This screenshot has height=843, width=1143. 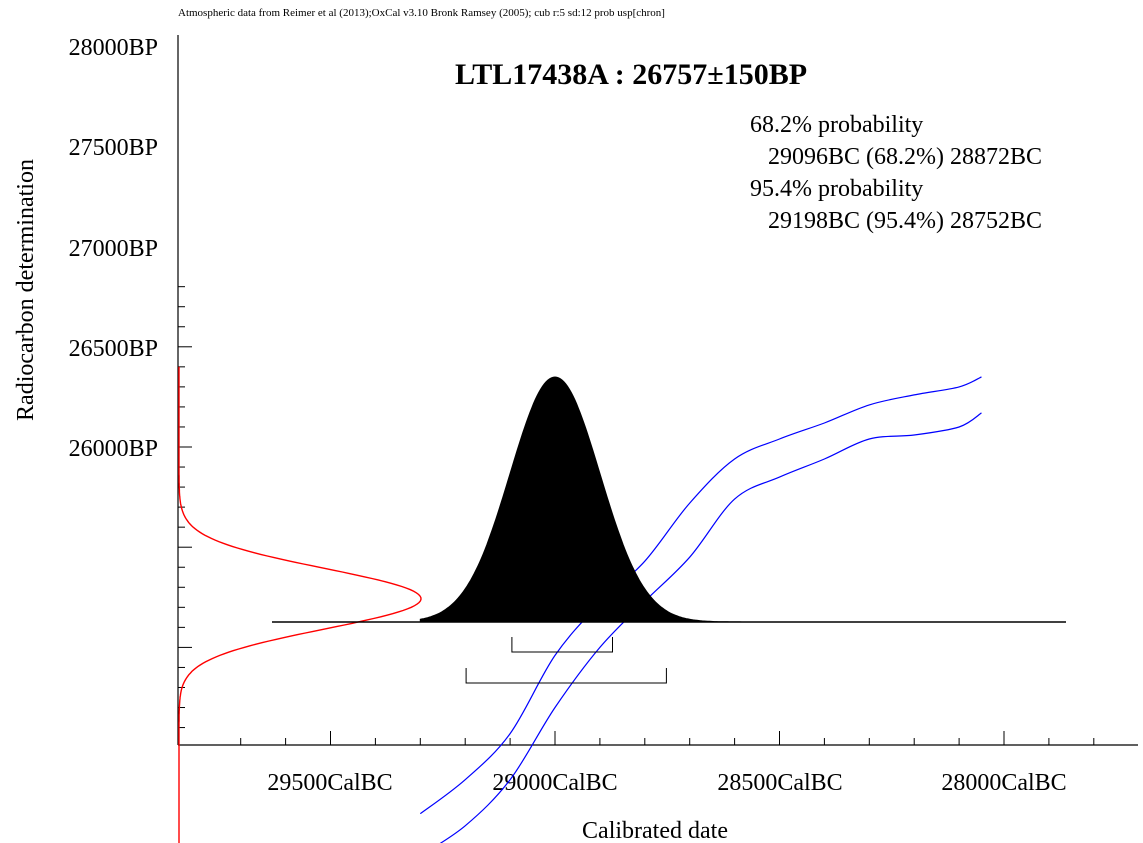 What do you see at coordinates (113, 249) in the screenshot?
I see `y-tick-label-27000: 27000BP` at bounding box center [113, 249].